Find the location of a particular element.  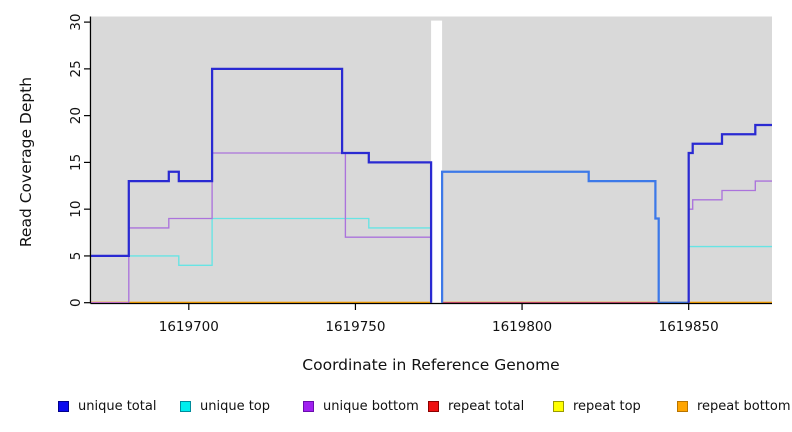

coverage-gap-band is located at coordinates (437, 161).